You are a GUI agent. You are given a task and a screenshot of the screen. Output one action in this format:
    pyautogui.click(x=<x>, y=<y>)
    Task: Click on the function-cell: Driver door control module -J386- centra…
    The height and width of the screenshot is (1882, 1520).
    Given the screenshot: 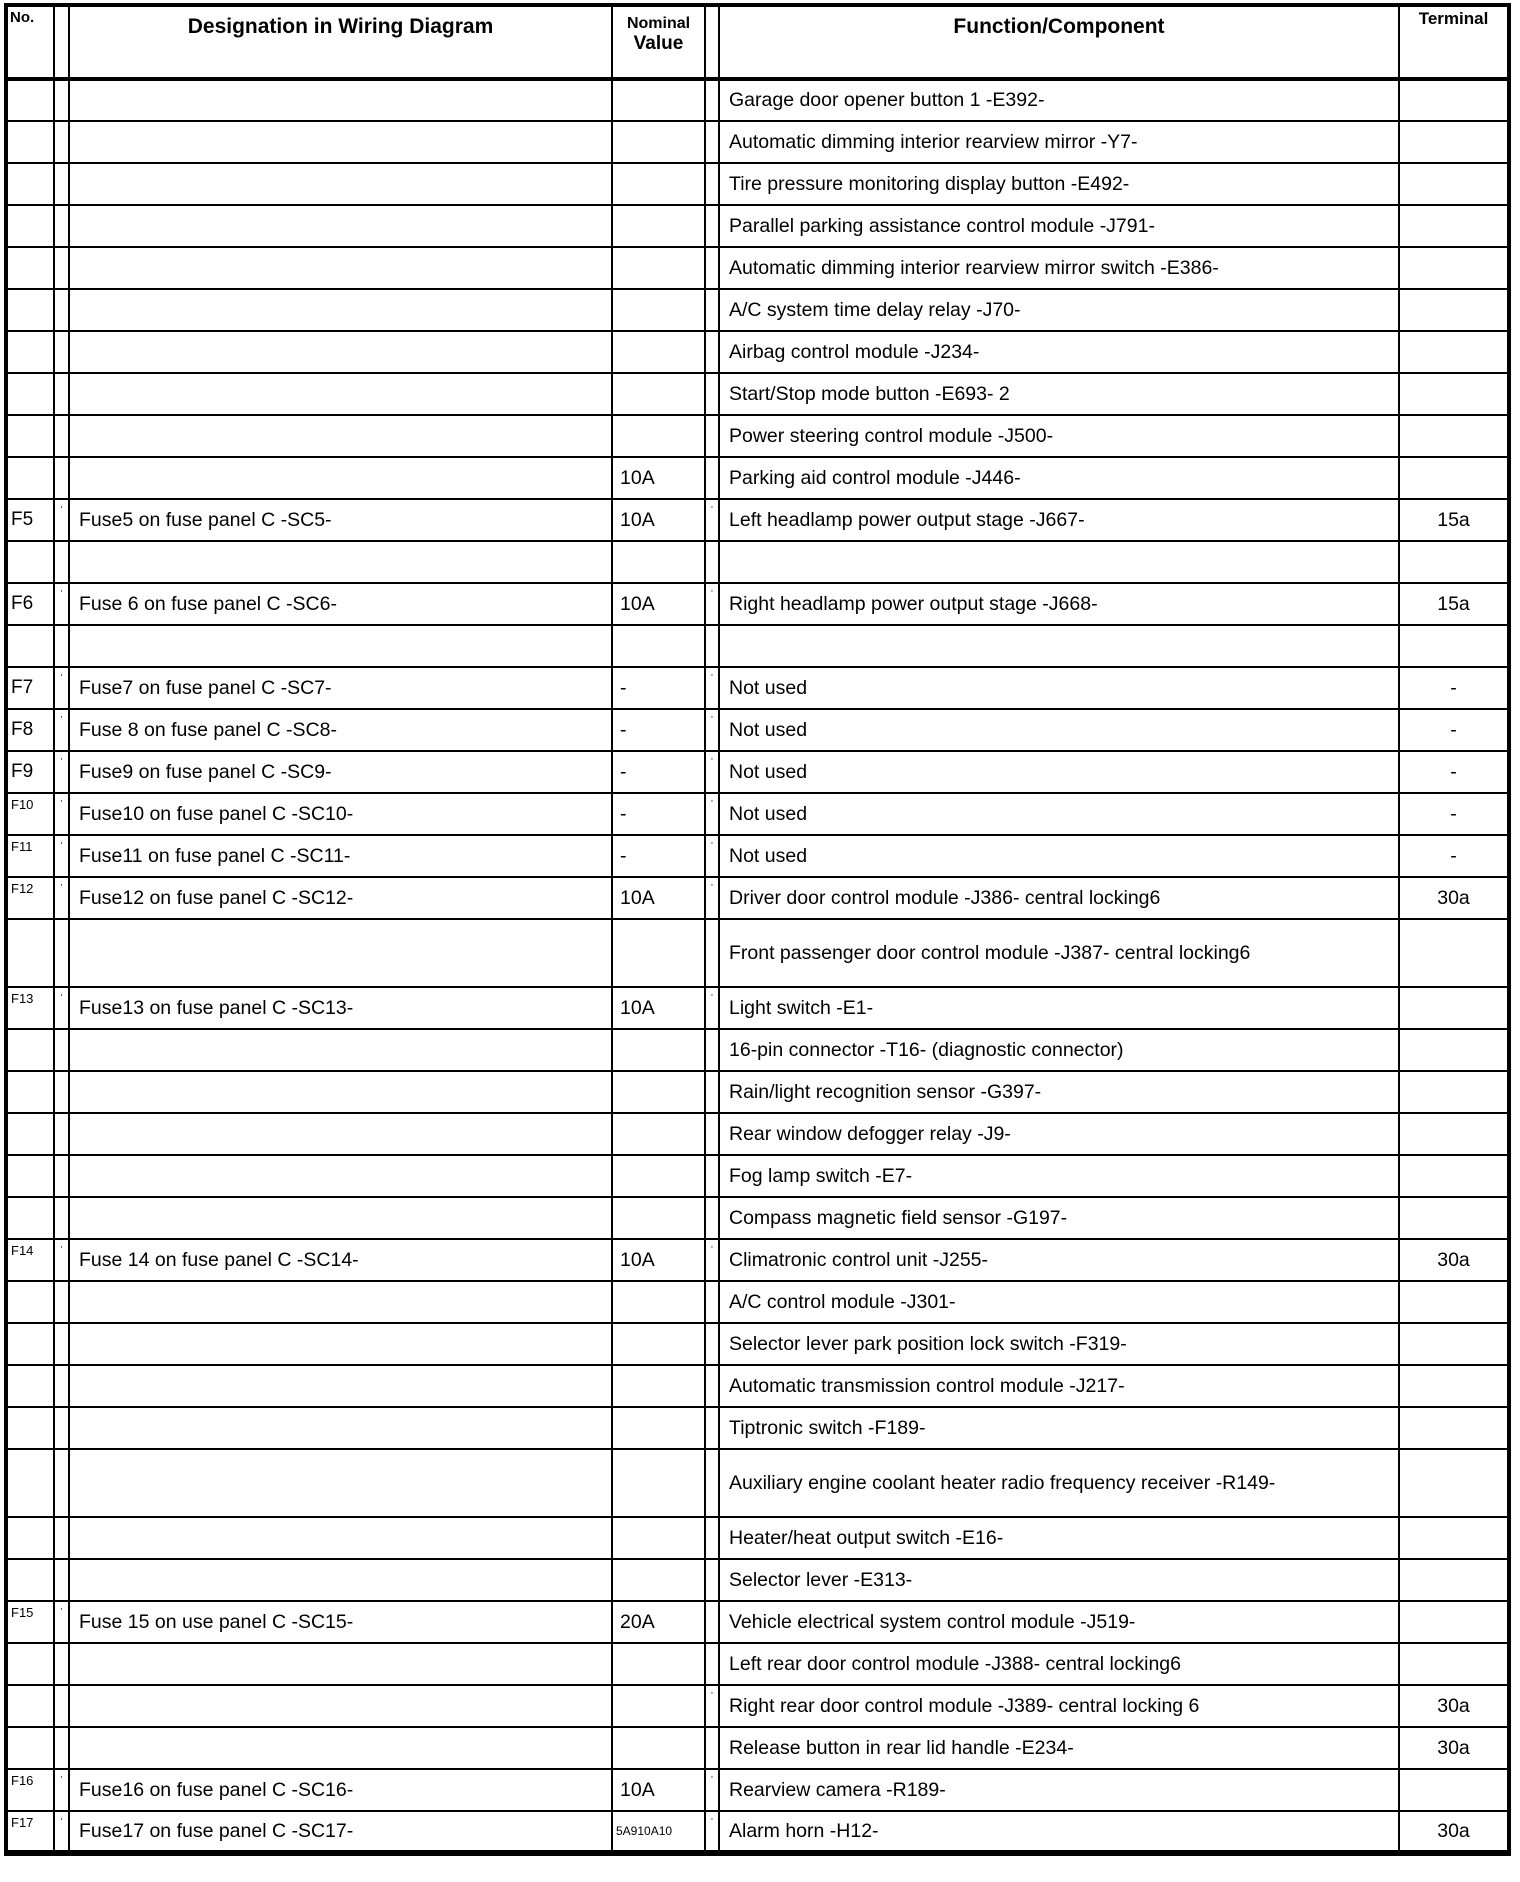 What is the action you would take?
    pyautogui.click(x=1059, y=898)
    